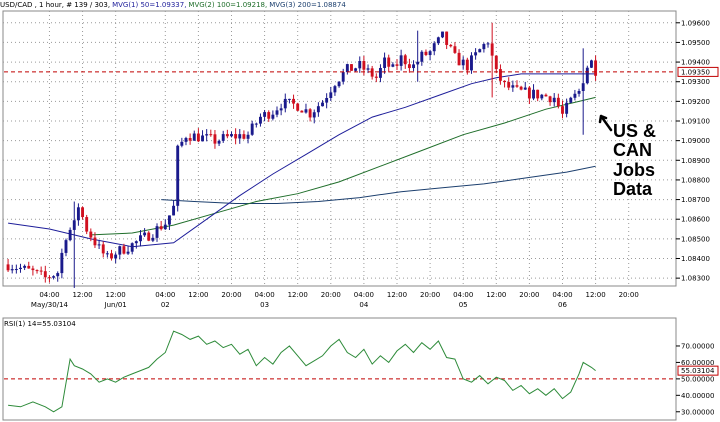 The width and height of the screenshot is (720, 422). What do you see at coordinates (695, 82) in the screenshot?
I see `price-tick-label: 1.09300` at bounding box center [695, 82].